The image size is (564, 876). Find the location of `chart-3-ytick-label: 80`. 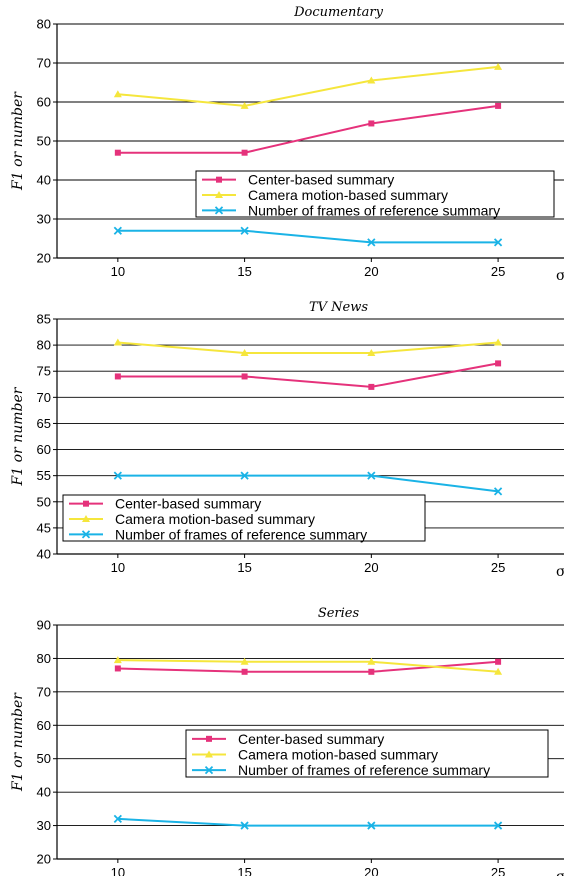

chart-3-ytick-label: 80 is located at coordinates (44, 658).